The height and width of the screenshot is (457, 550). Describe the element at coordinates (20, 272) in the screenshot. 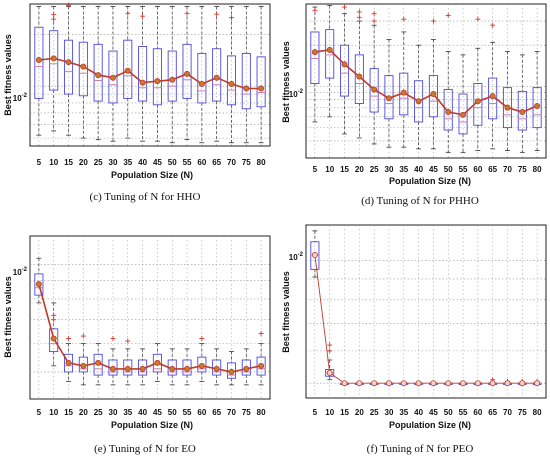

I see `ytick-label-e: 10-2` at that location.